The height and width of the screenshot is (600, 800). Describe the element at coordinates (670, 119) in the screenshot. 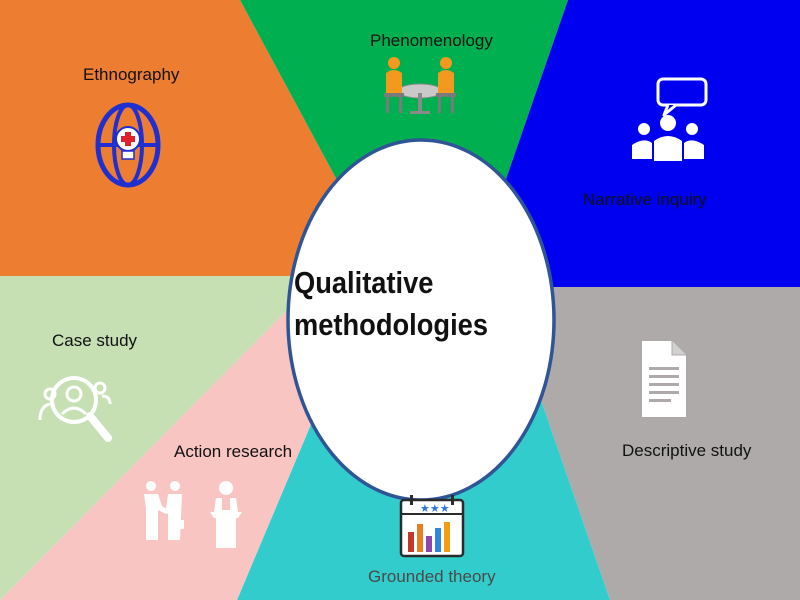

I see `group-speech-icon` at that location.